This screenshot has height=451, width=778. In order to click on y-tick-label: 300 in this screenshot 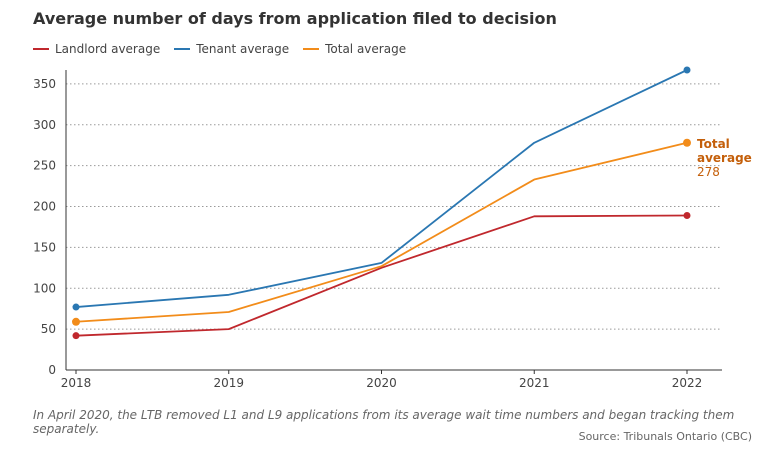, I will do `click(44, 125)`.